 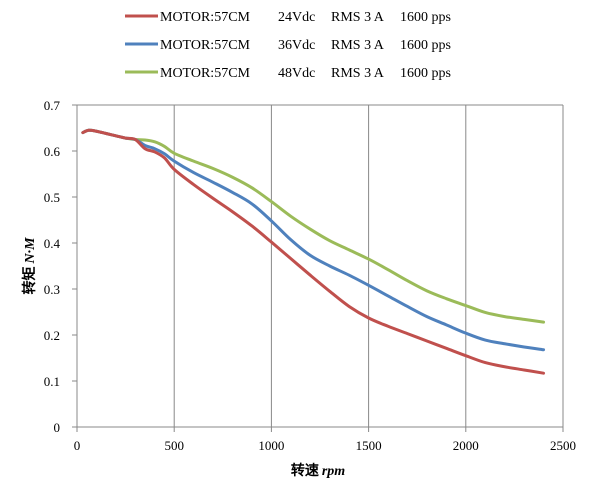 What do you see at coordinates (52, 381) in the screenshot?
I see `y-tick-label: 0.1` at bounding box center [52, 381].